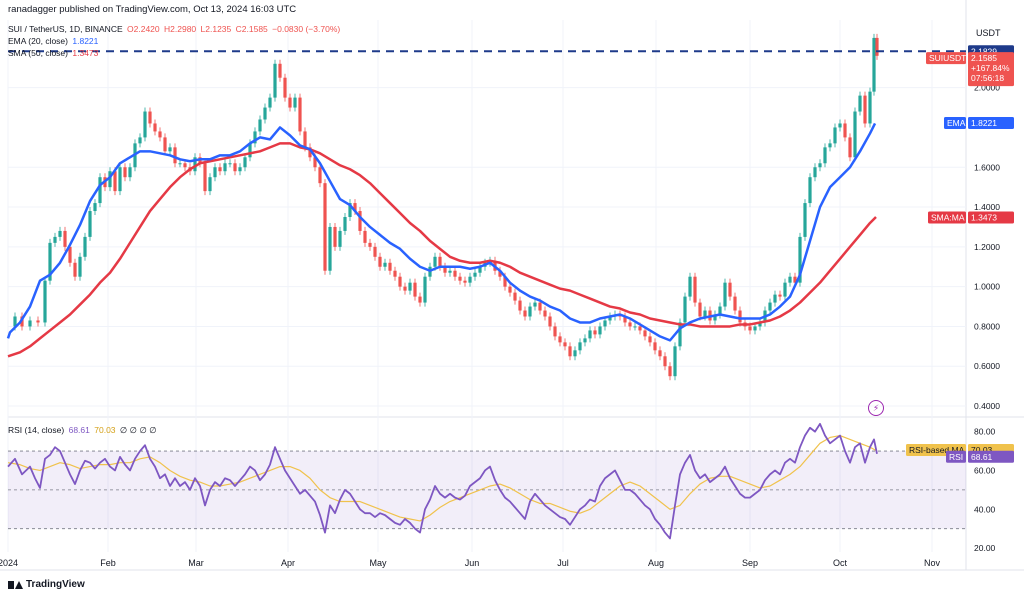  What do you see at coordinates (105, 430) in the screenshot?
I see `rsi-ma-legend-value: 70.03` at bounding box center [105, 430].